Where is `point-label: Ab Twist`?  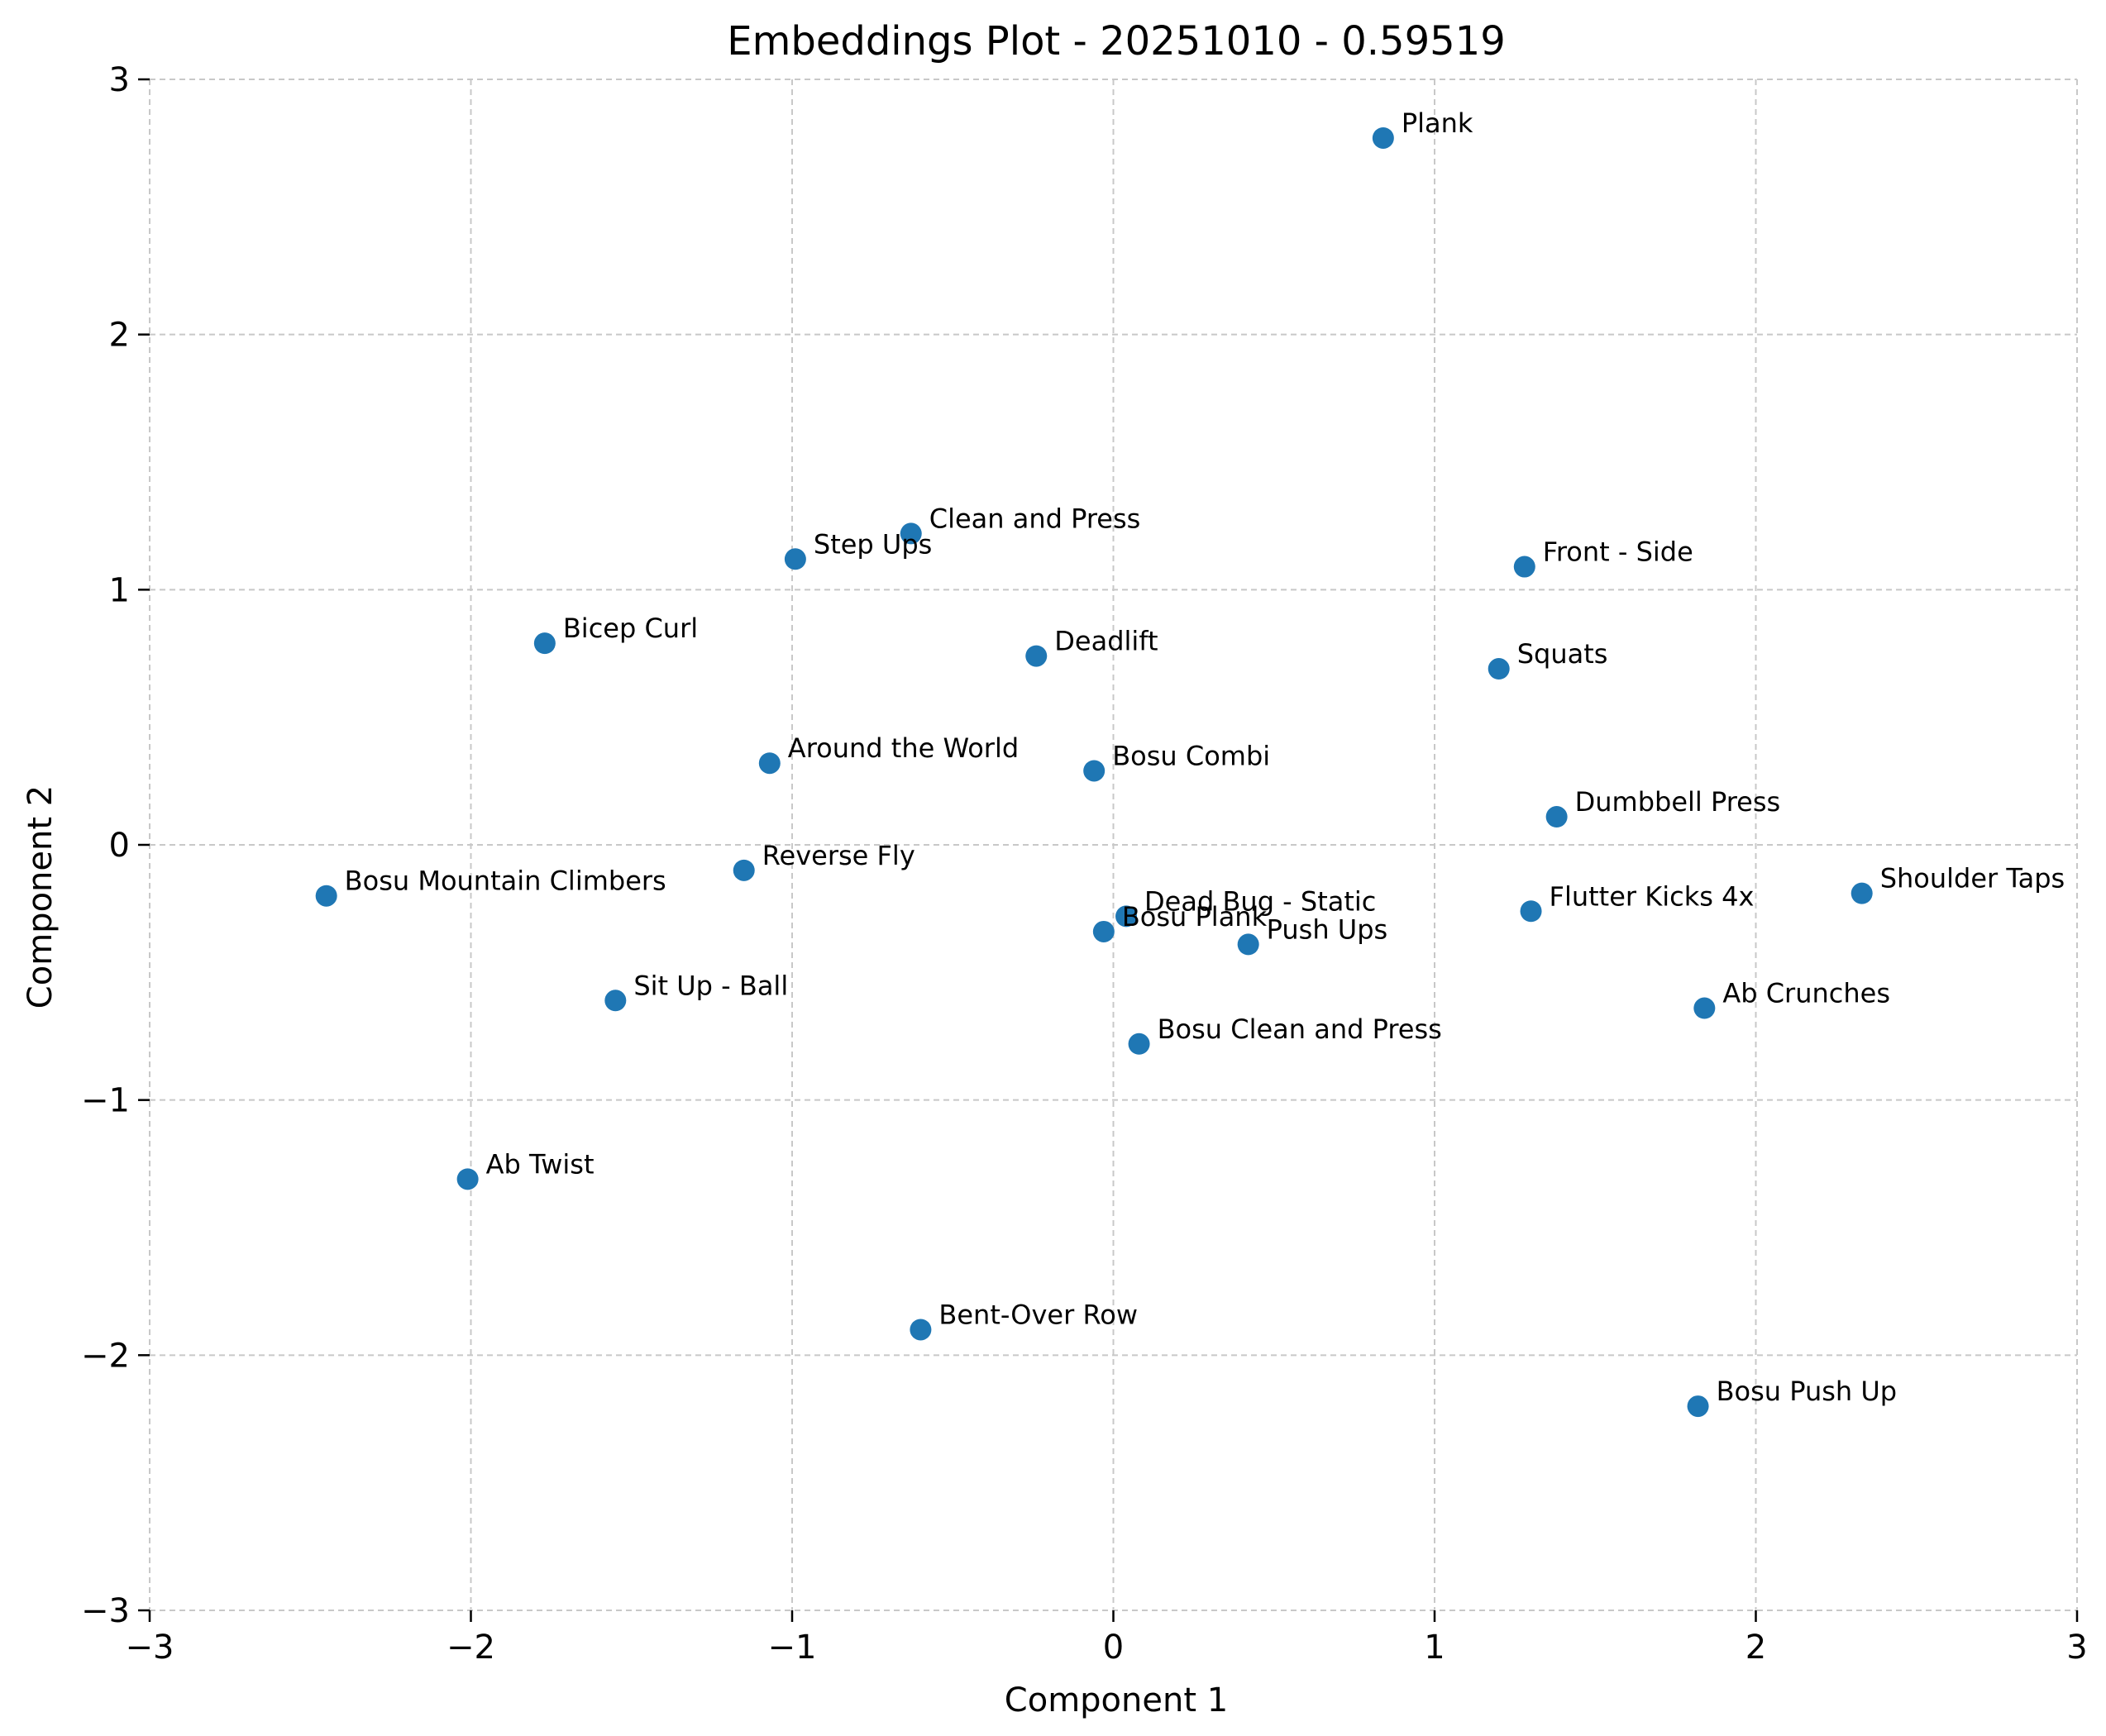
point-label: Ab Twist is located at coordinates (540, 1164).